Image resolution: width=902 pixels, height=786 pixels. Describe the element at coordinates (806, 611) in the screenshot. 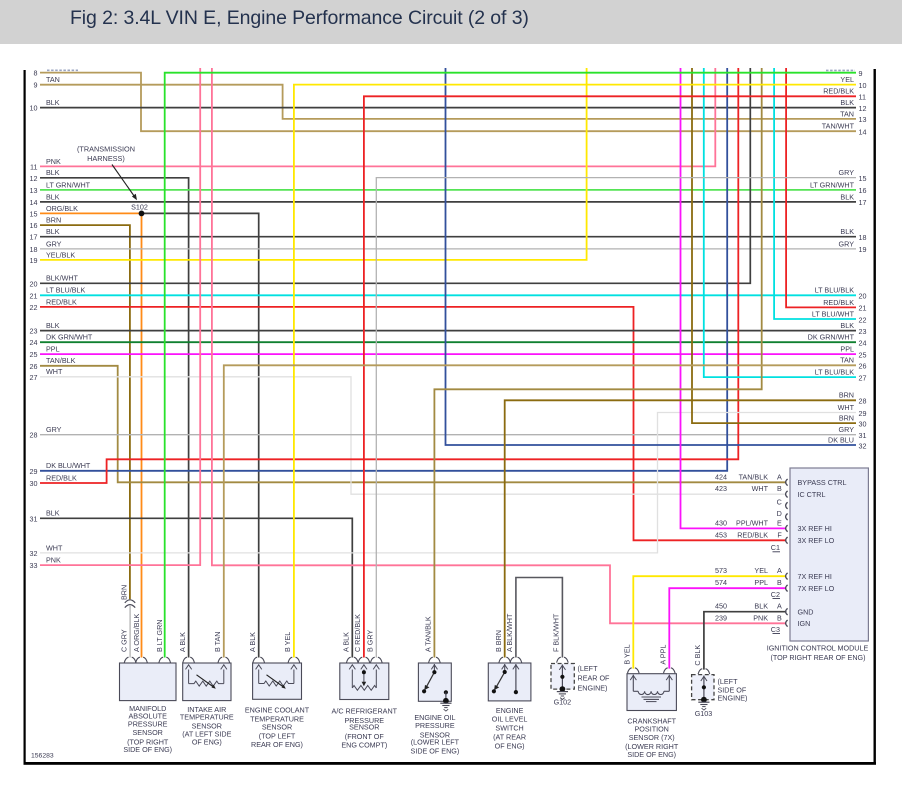

I see `svg-text: GND` at that location.